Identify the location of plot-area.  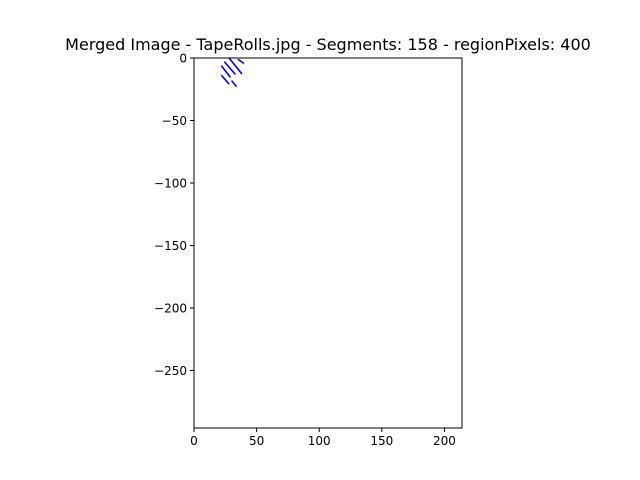
(232, 73).